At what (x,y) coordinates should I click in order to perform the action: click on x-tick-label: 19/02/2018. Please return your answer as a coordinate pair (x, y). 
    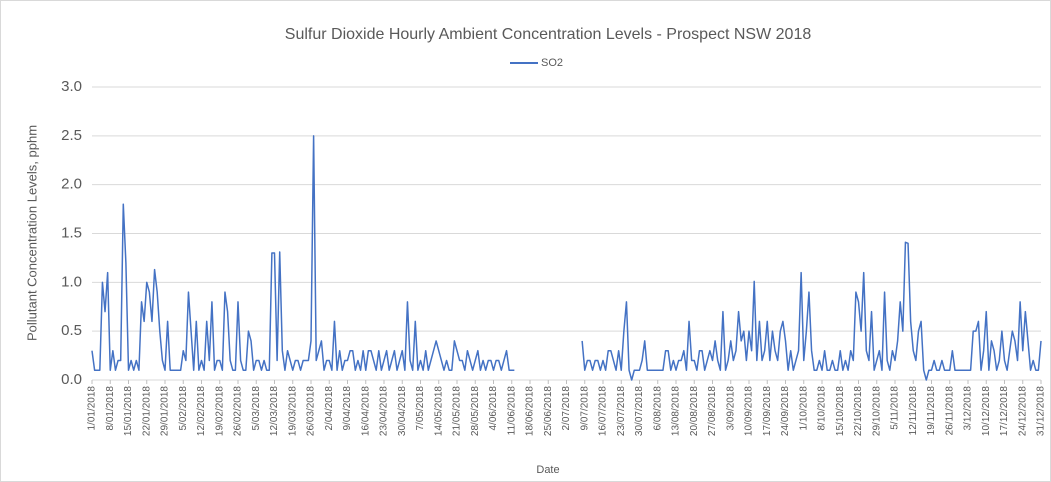
    Looking at the image, I should click on (219, 411).